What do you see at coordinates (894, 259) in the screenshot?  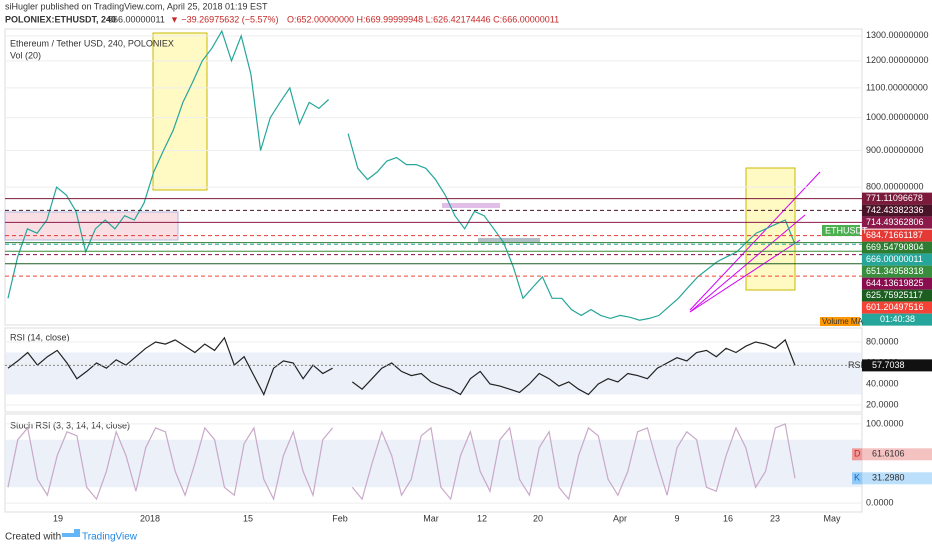 I see `price-tag-label: 666.00000011` at bounding box center [894, 259].